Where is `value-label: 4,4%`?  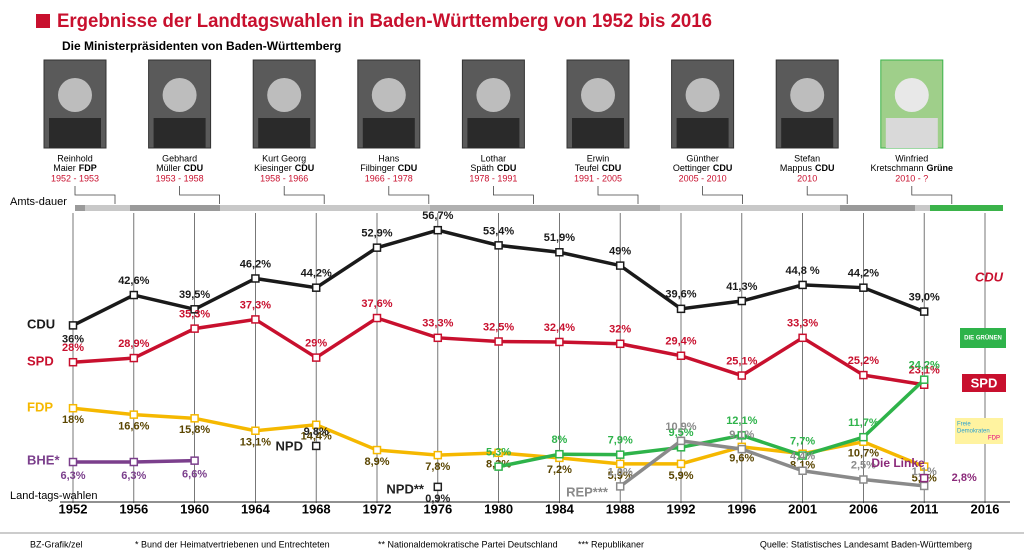 value-label: 4,4% is located at coordinates (802, 457).